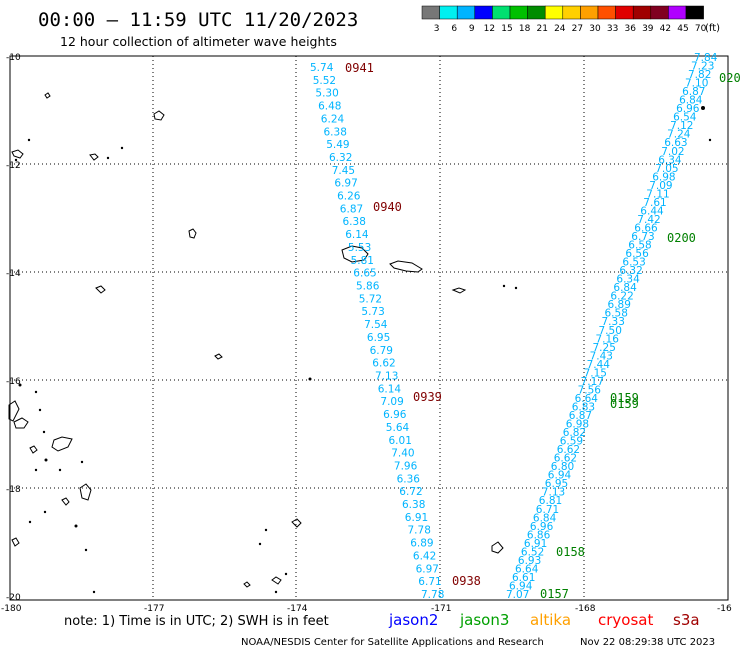 Image resolution: width=740 pixels, height=650 pixels. What do you see at coordinates (574, 433) in the screenshot?
I see `wave-height-label: 6.82` at bounding box center [574, 433].